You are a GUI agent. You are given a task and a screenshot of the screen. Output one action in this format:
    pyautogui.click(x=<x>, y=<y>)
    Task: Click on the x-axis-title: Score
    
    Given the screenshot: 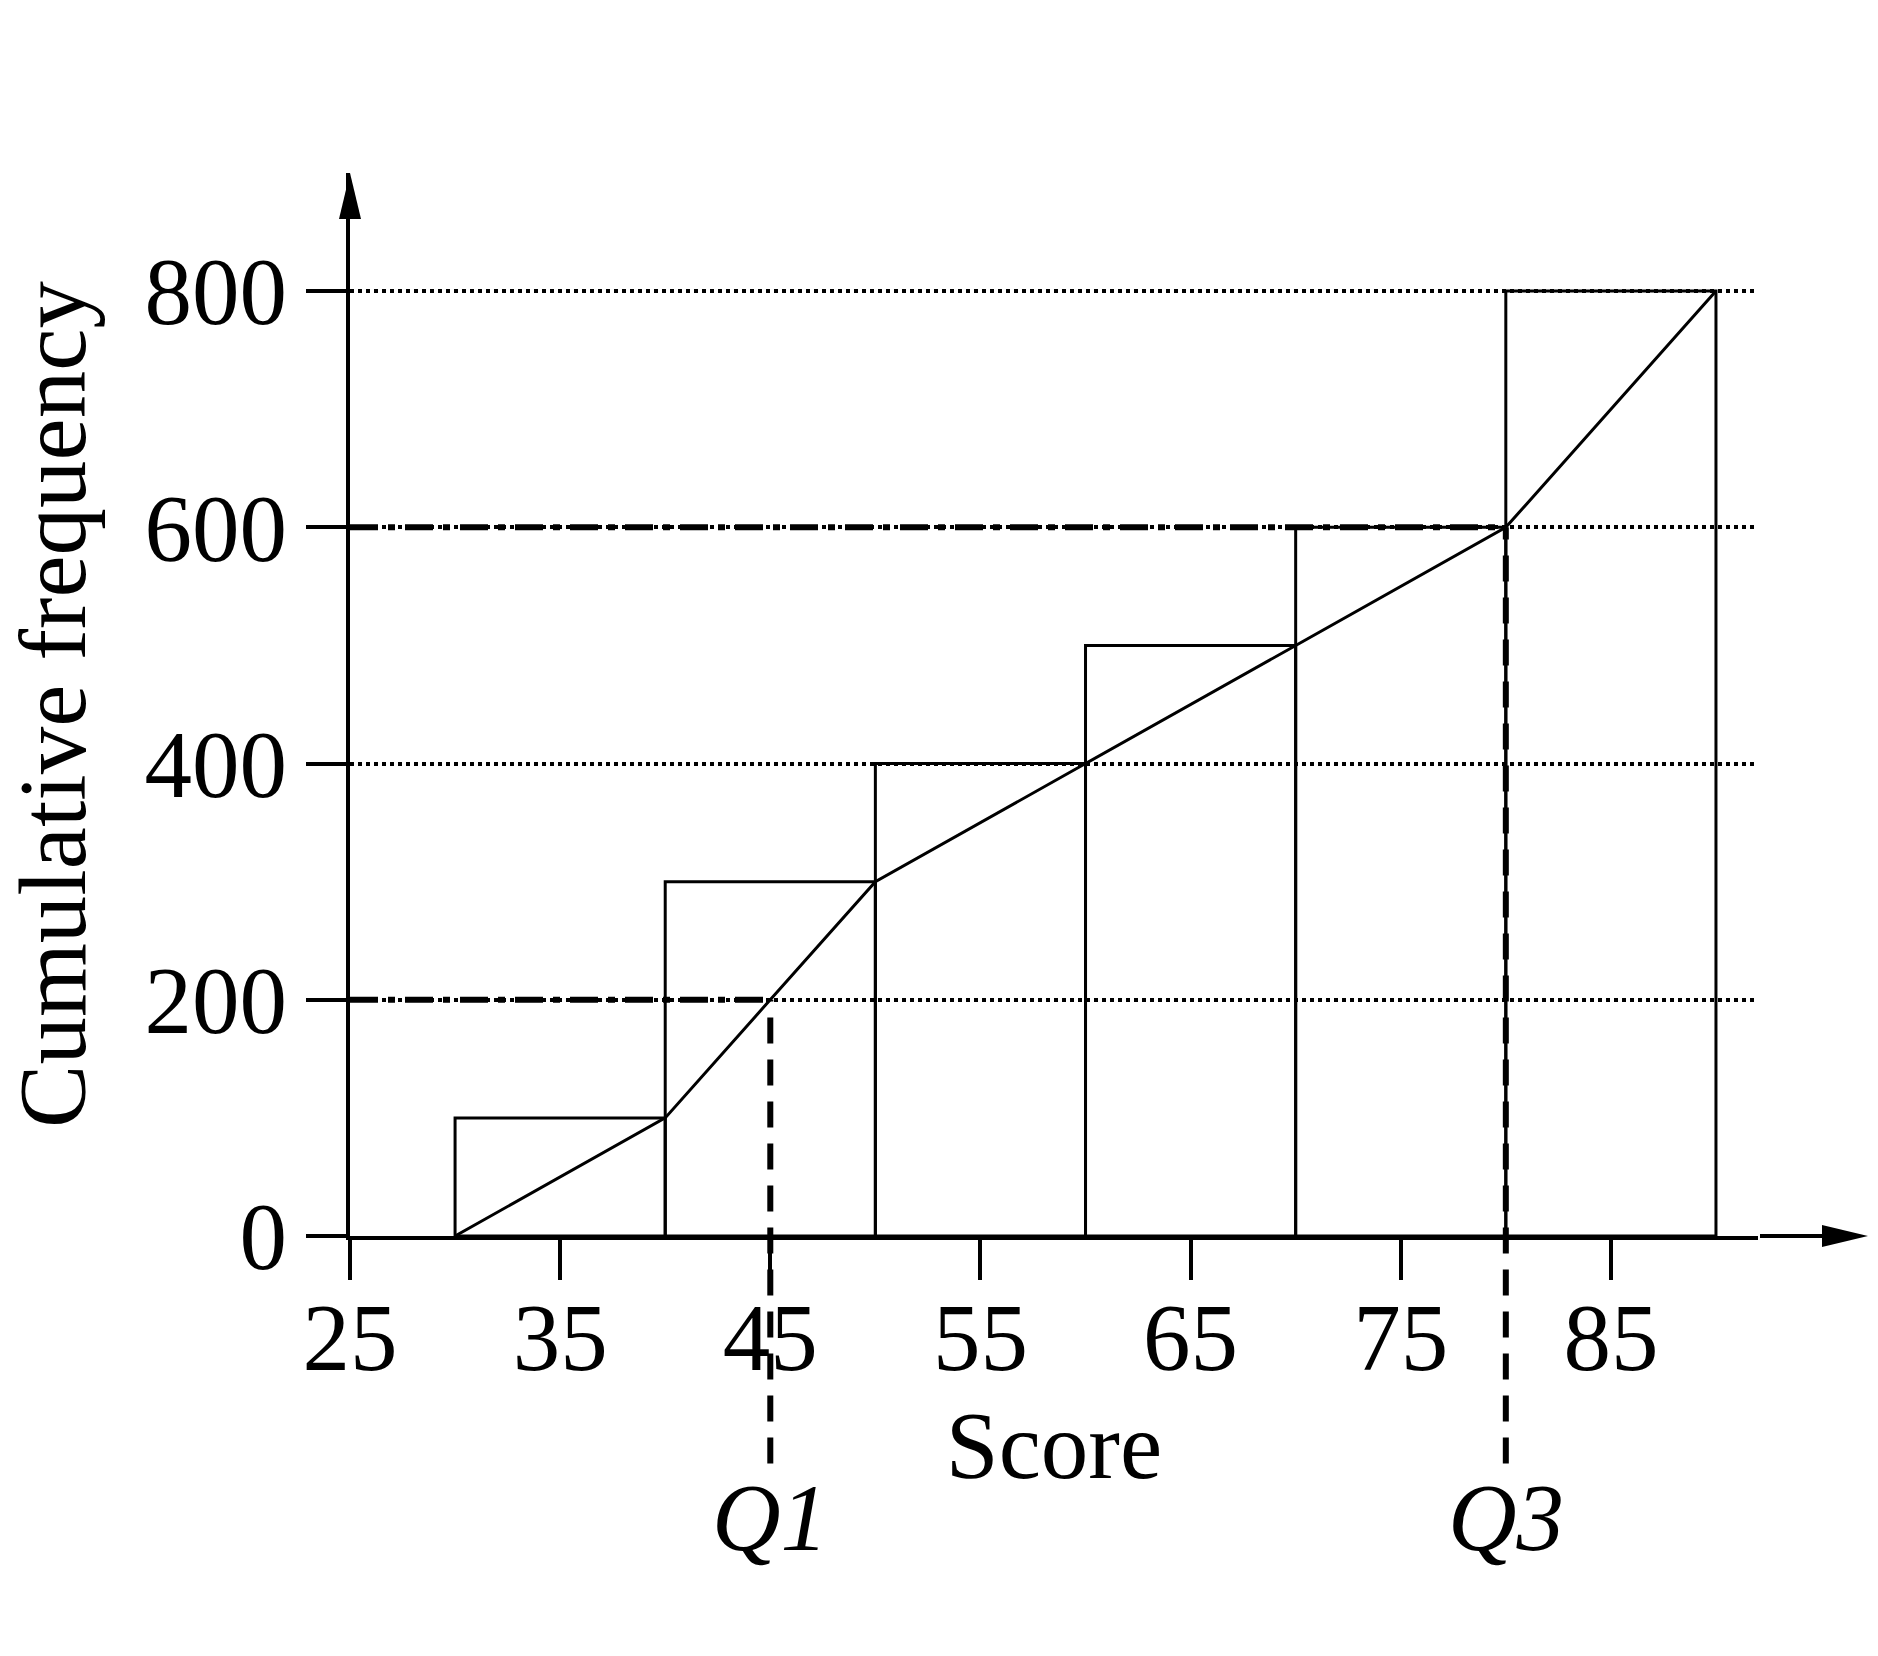 What is the action you would take?
    pyautogui.click(x=1054, y=1445)
    